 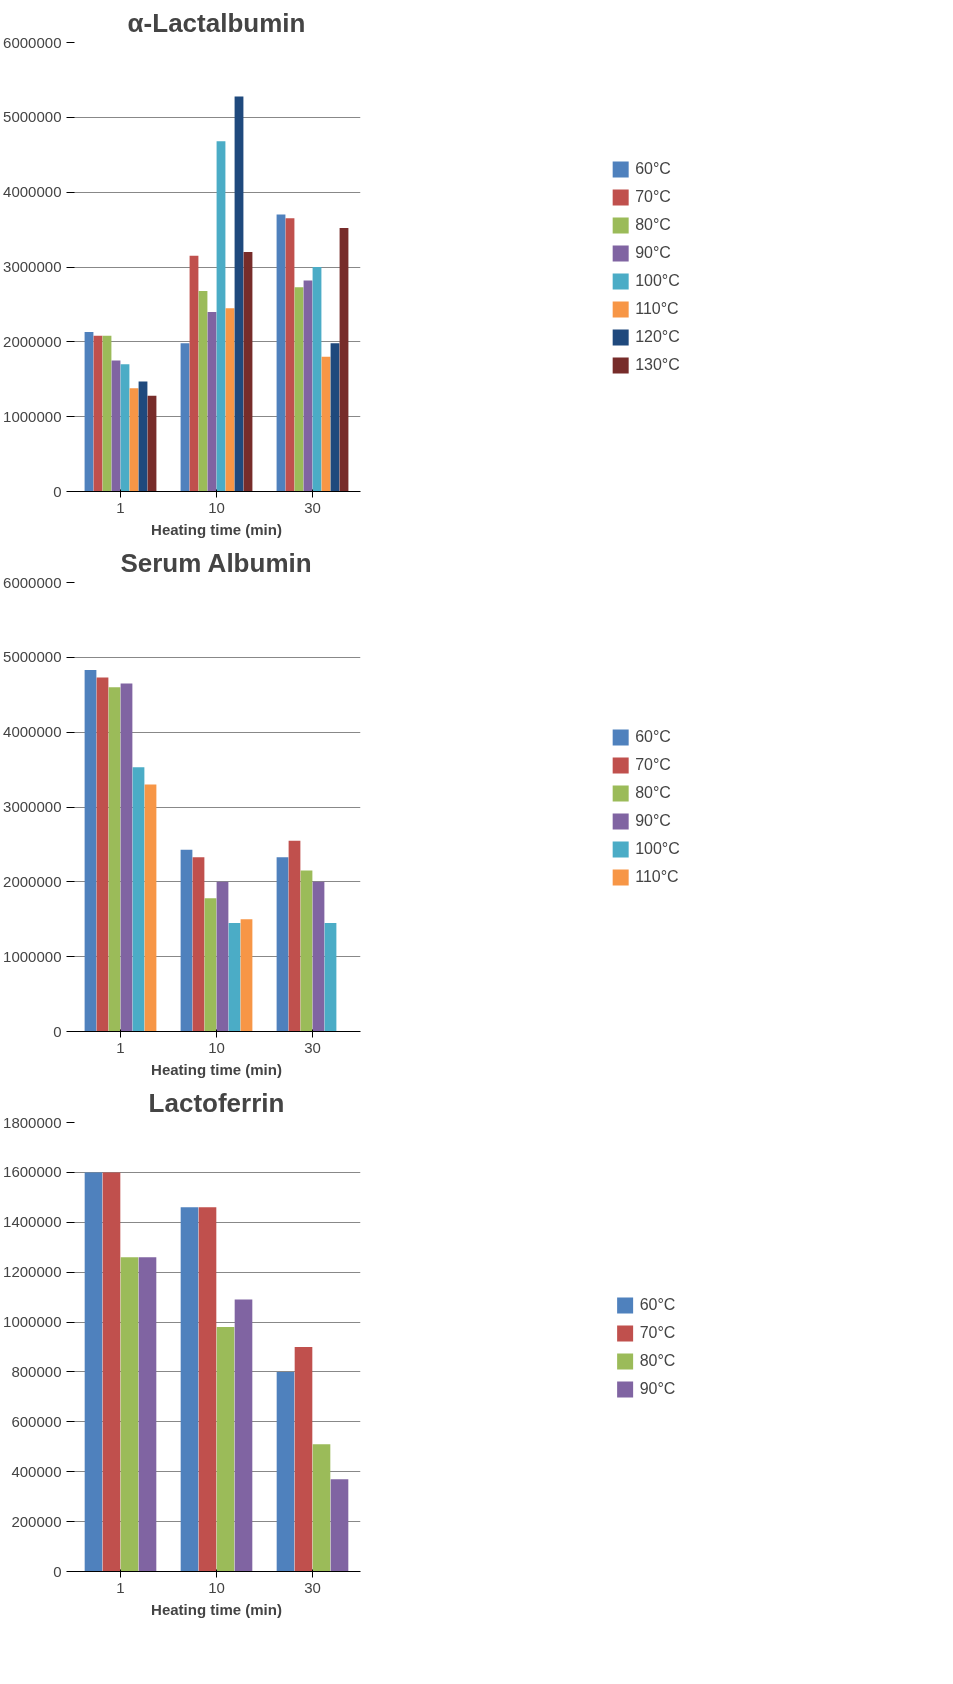 What do you see at coordinates (36, 1471) in the screenshot?
I see `y-tick-label: 400000` at bounding box center [36, 1471].